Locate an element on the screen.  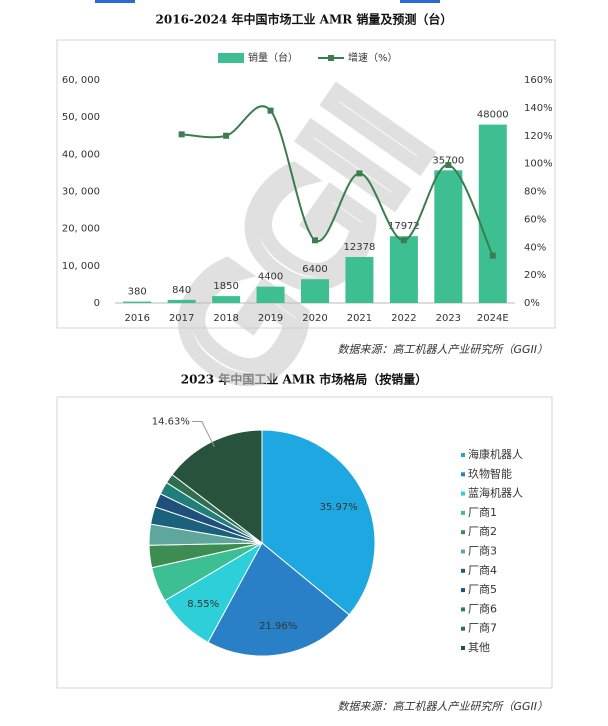
y-tick-label: 10, 000 is located at coordinates (81, 266).